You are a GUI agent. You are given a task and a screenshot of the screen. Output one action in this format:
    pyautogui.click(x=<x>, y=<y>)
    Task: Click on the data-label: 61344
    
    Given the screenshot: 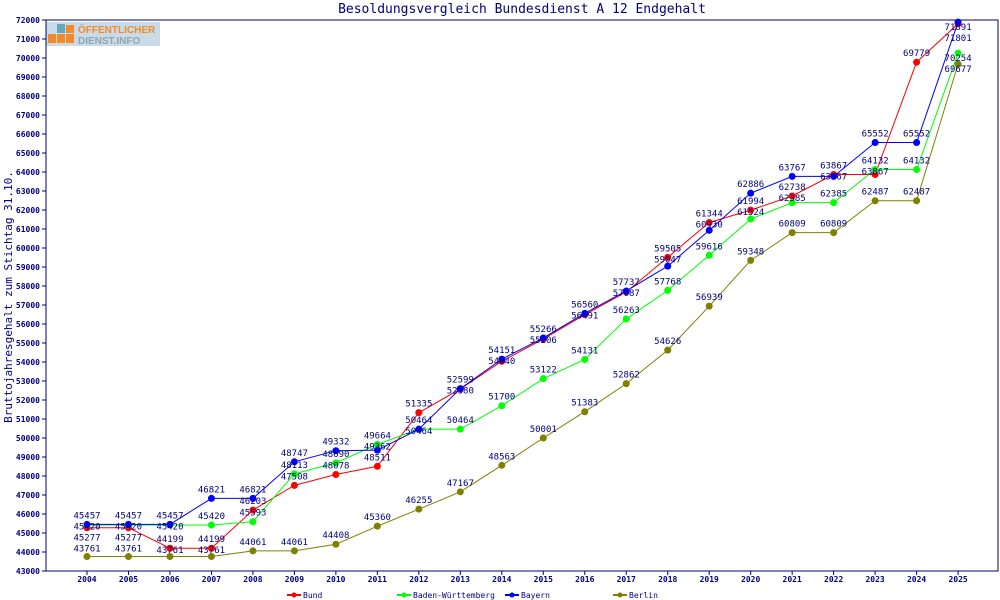 What is the action you would take?
    pyautogui.click(x=709, y=214)
    